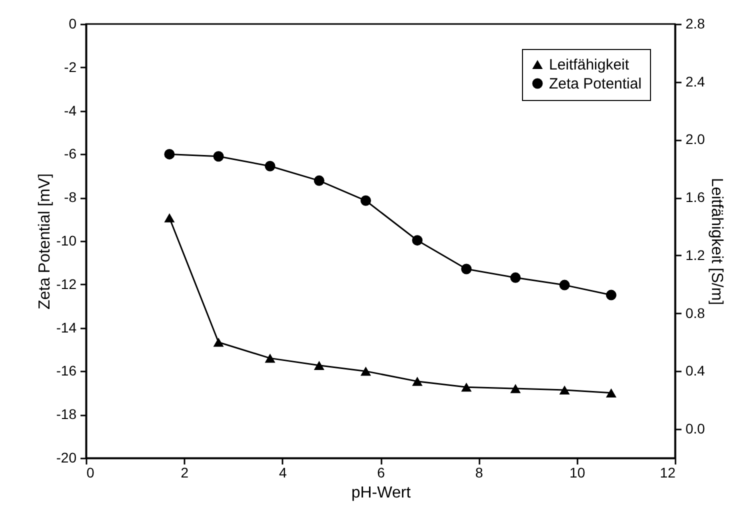  Describe the element at coordinates (578, 472) in the screenshot. I see `x-tick-label: 10` at that location.